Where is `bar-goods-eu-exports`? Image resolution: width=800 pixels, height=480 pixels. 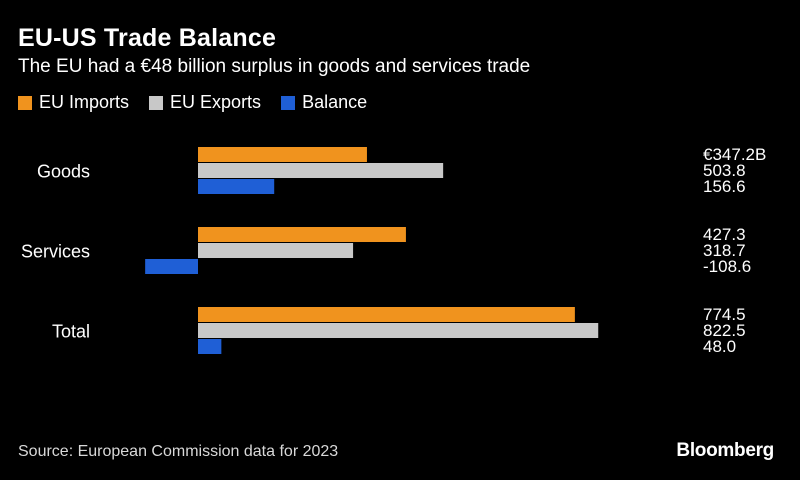 bar-goods-eu-exports is located at coordinates (321, 170).